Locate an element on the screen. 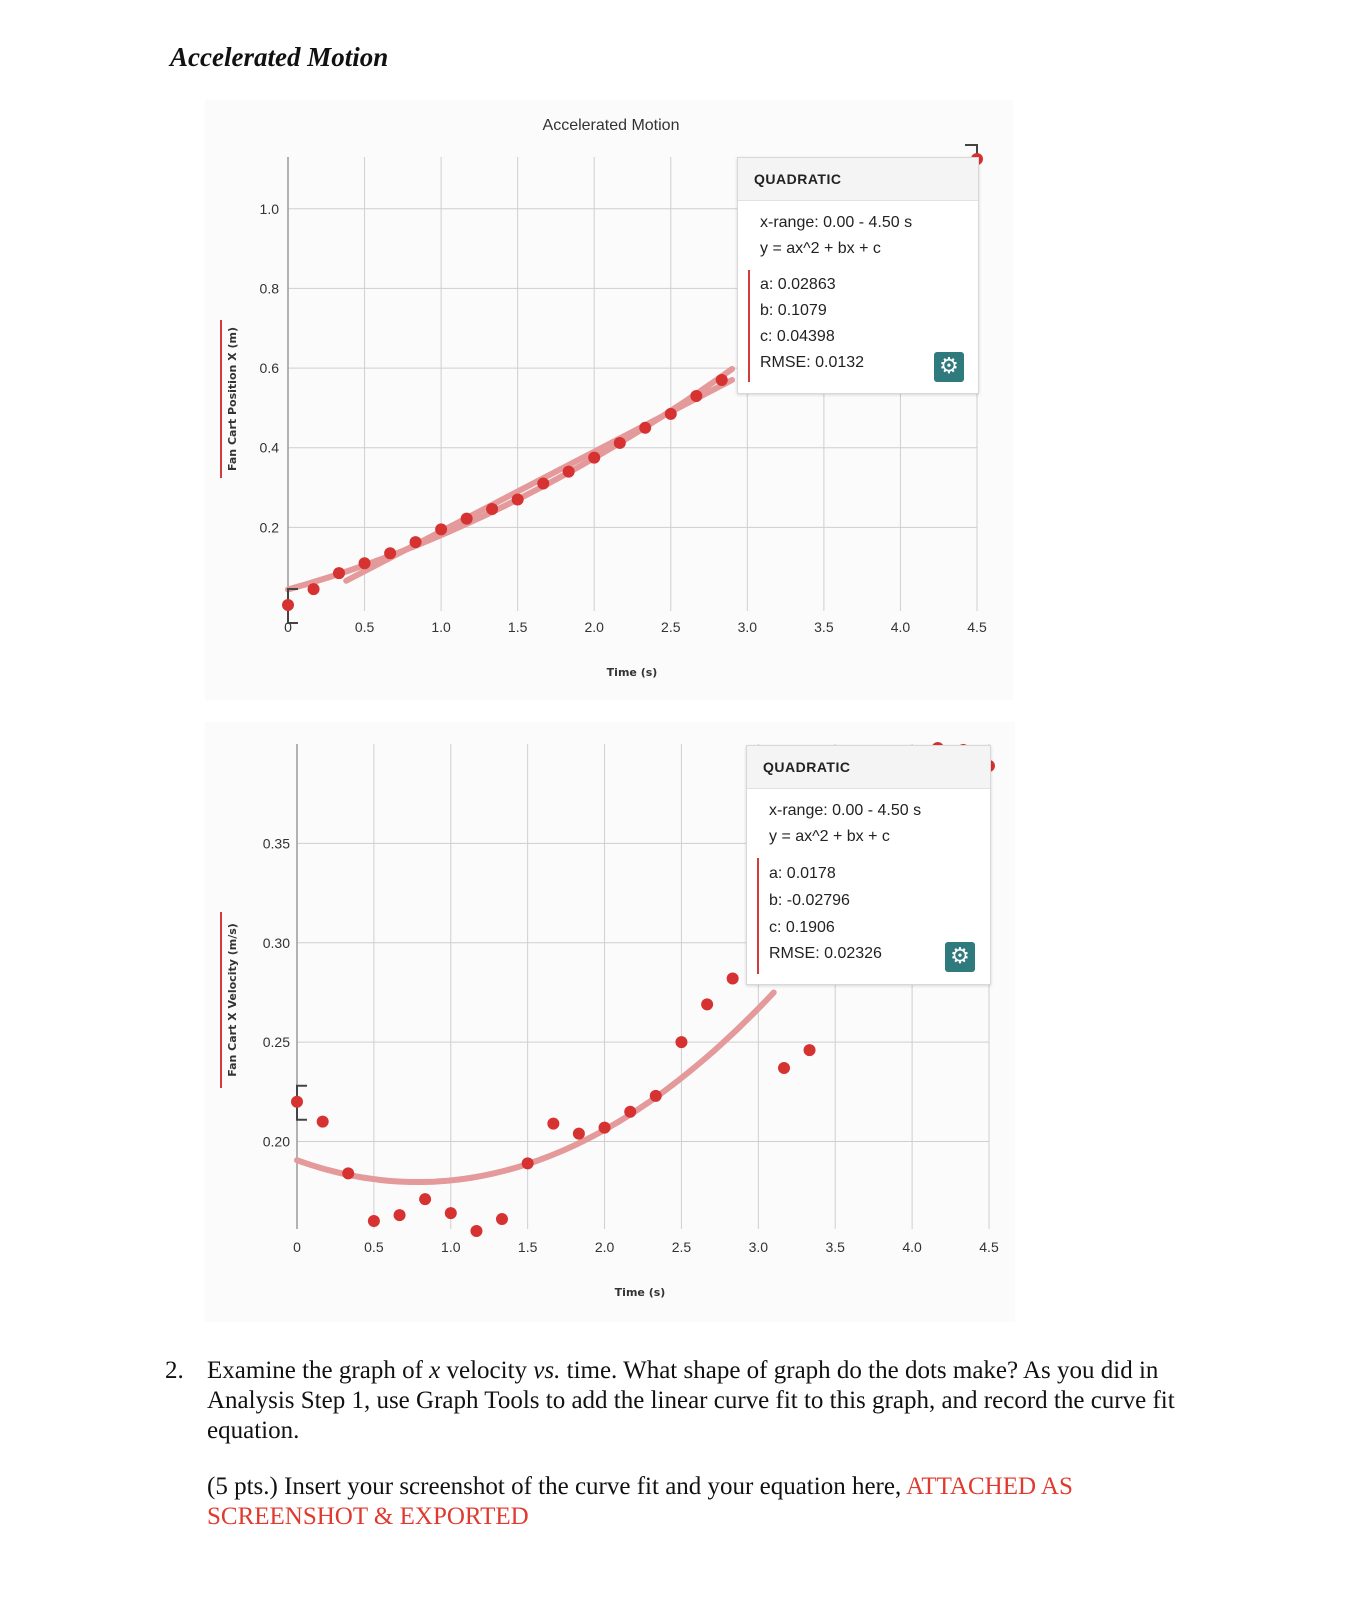  y-tick-label: 0.4 is located at coordinates (270, 448).